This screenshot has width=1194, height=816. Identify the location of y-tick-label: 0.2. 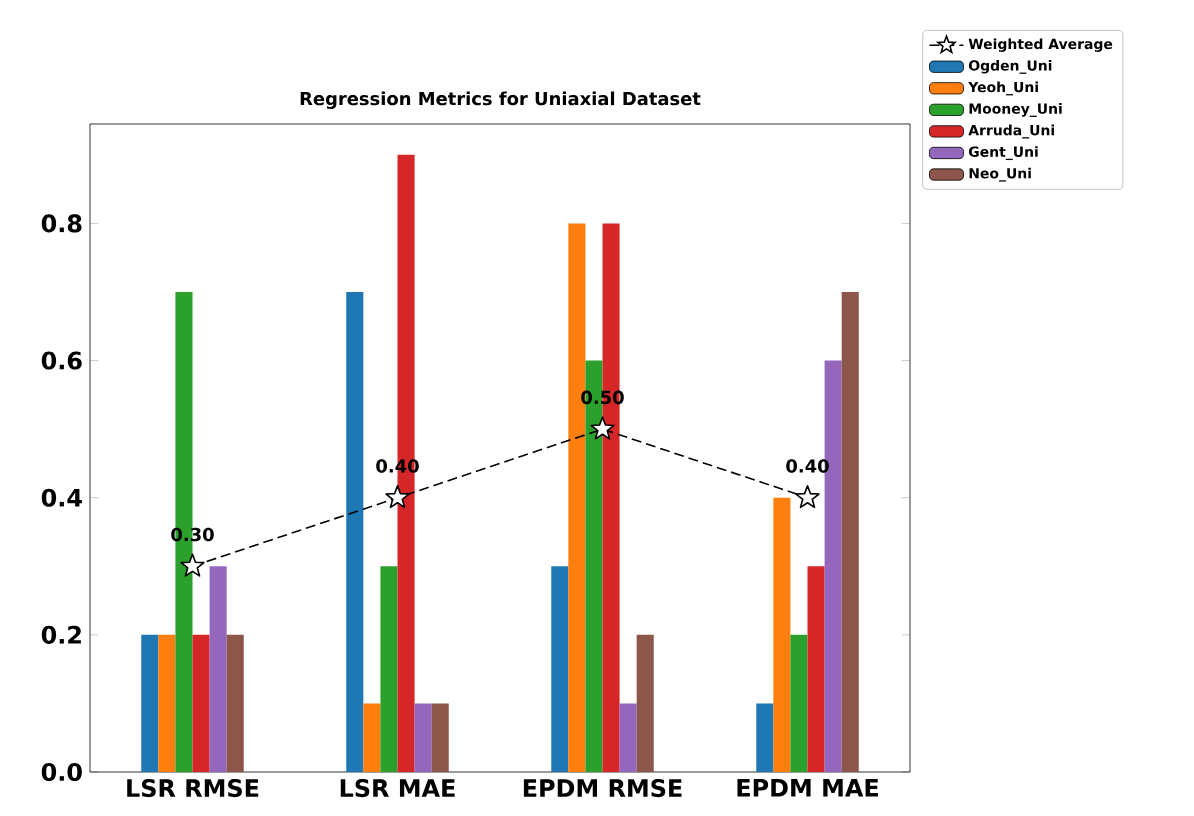
(61, 634).